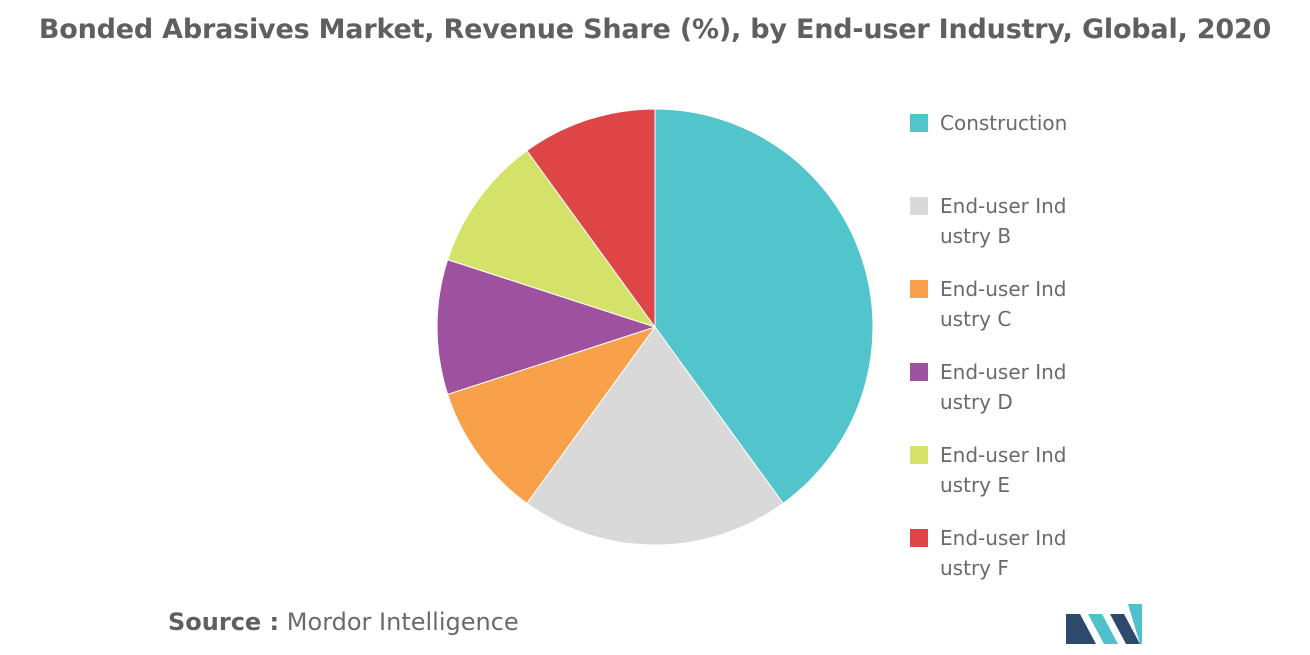  I want to click on source-text: Mordor Intelligence, so click(402, 622).